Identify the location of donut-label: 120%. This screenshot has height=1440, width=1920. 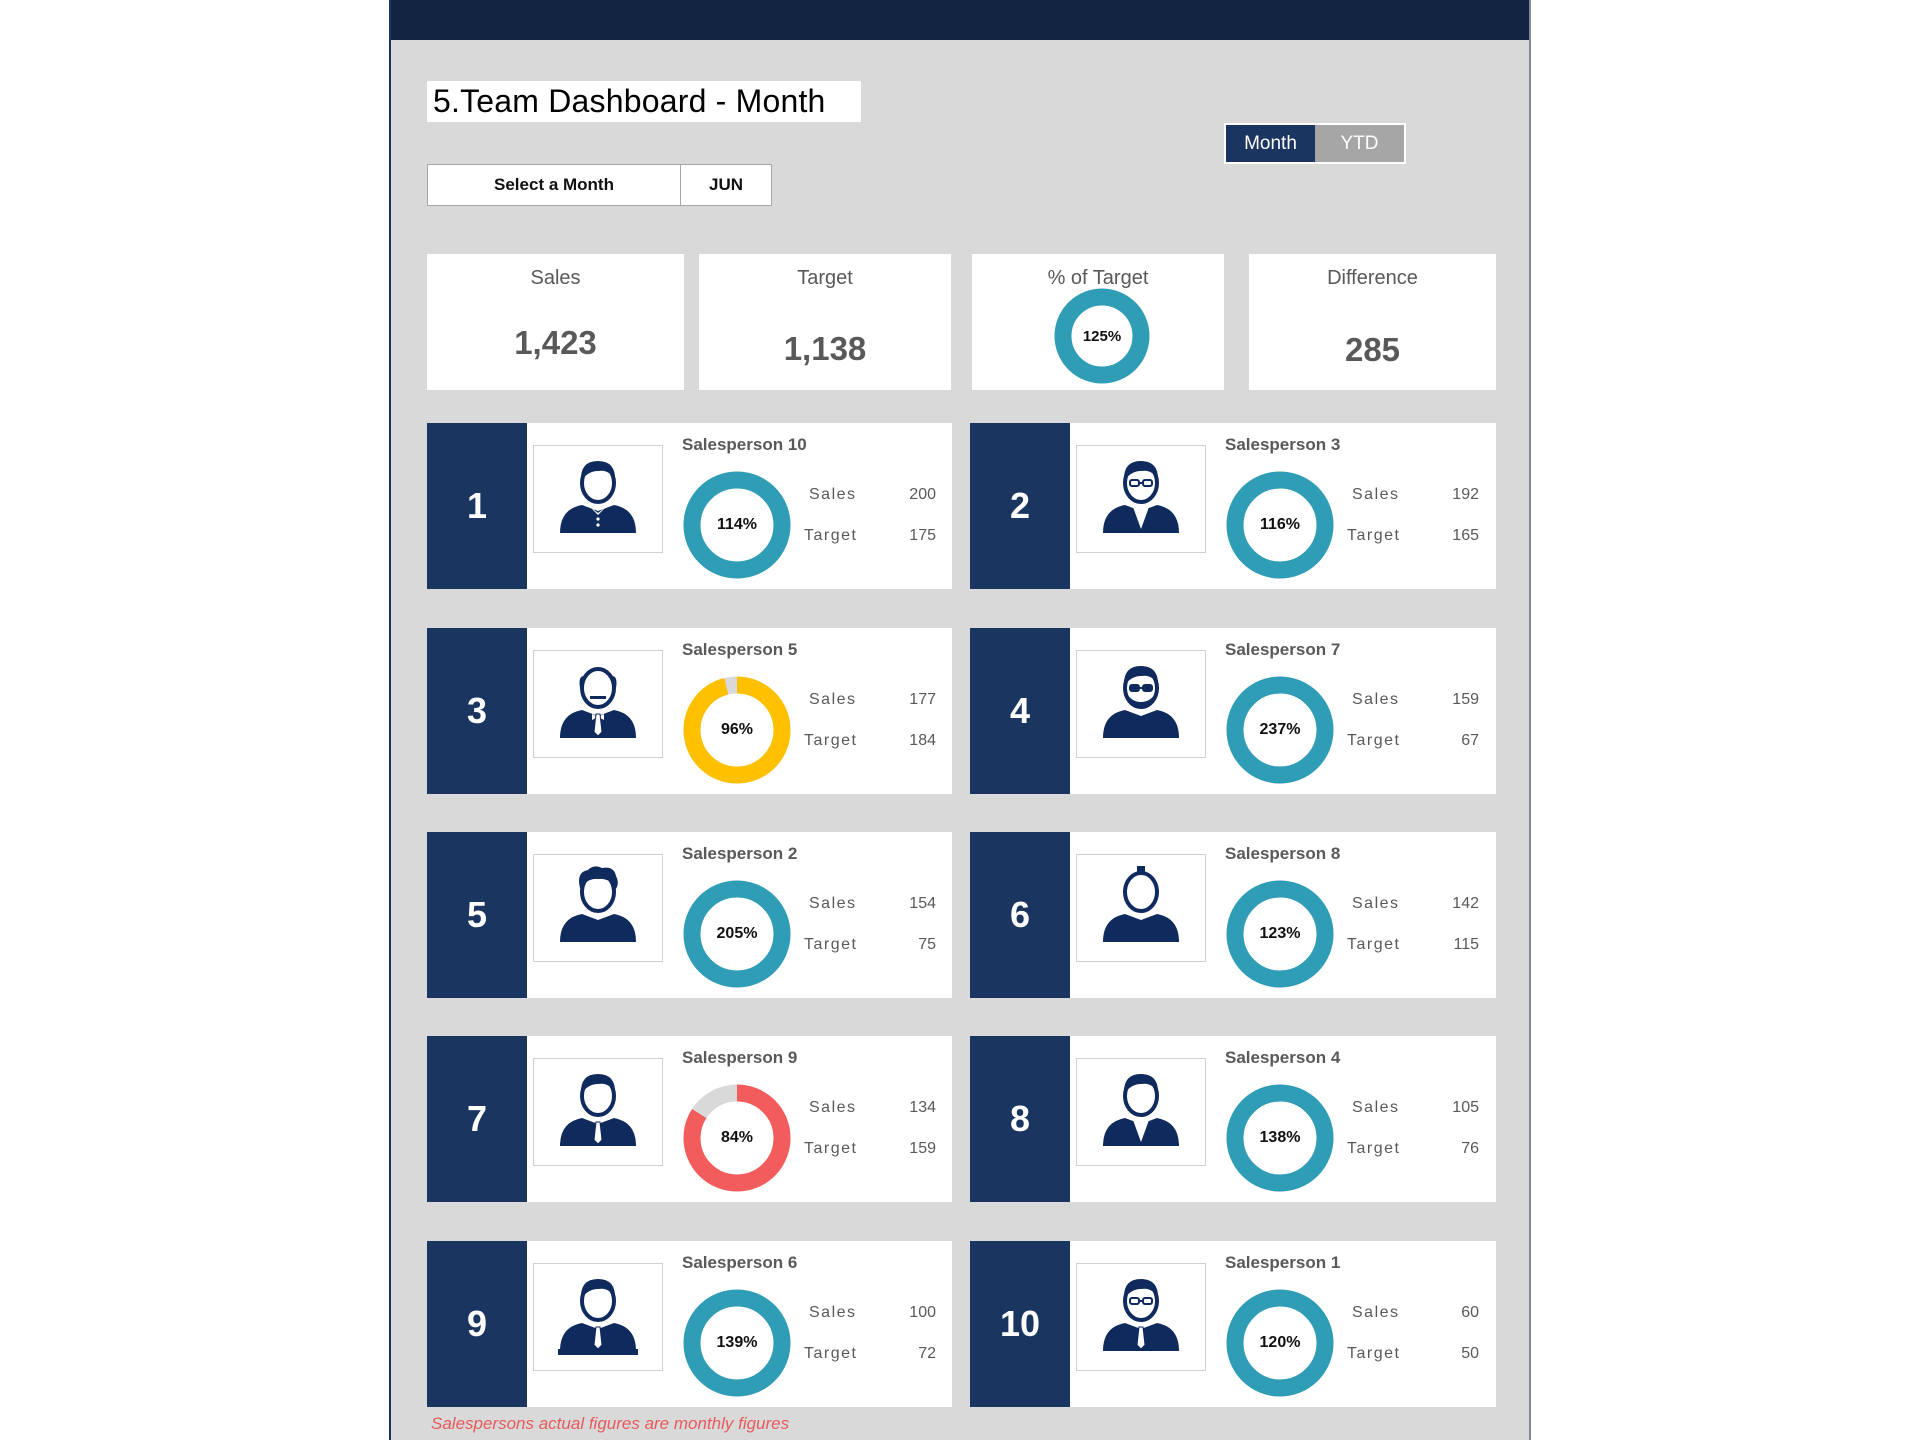
(1280, 1342).